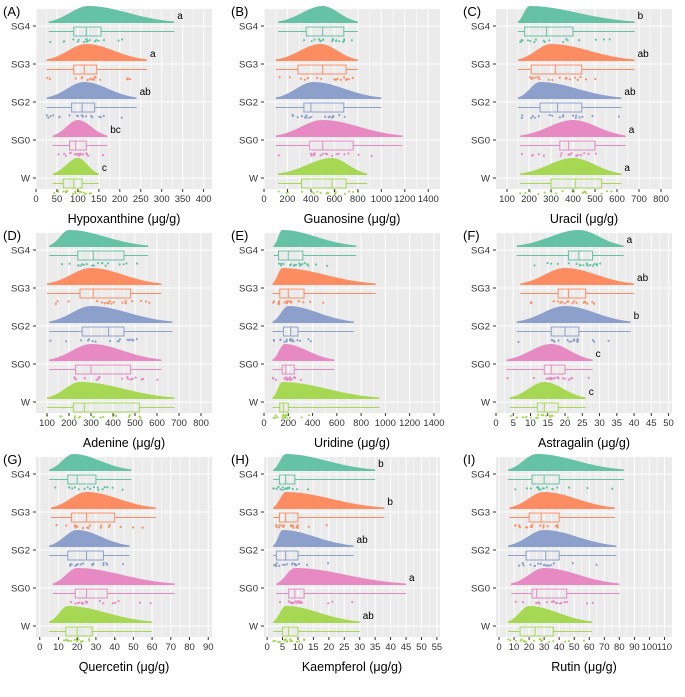 Image resolution: width=685 pixels, height=697 pixels. What do you see at coordinates (352, 219) in the screenshot?
I see `x-axis-title: Guanosine (μg/g)` at bounding box center [352, 219].